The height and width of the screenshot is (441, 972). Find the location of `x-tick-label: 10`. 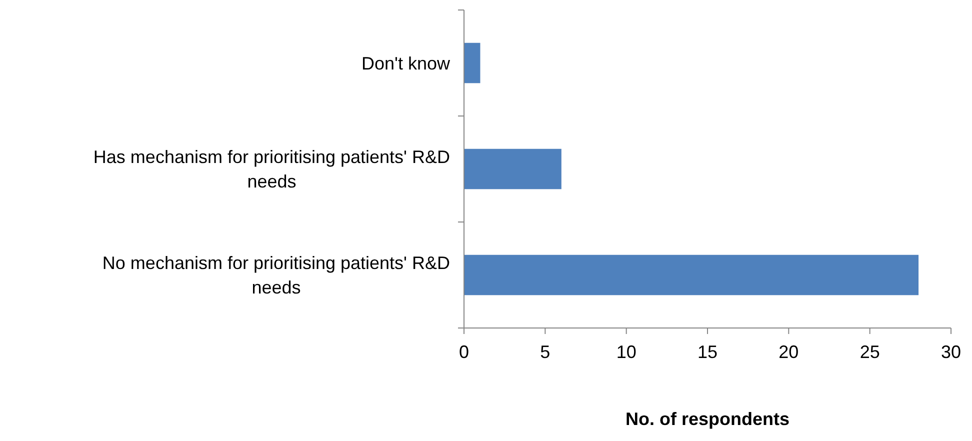

x-tick-label: 10 is located at coordinates (626, 352).